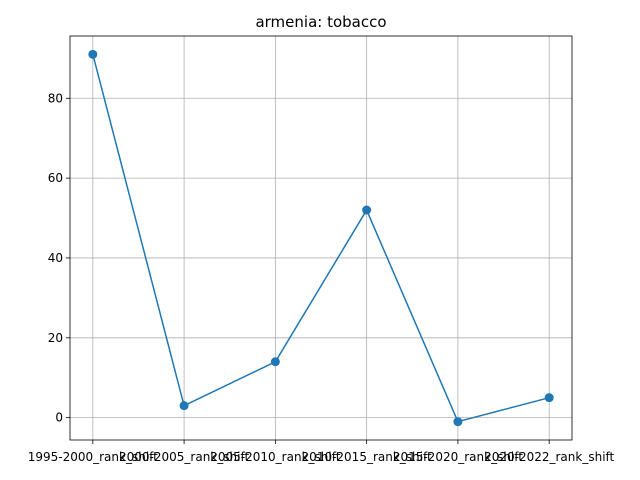  Describe the element at coordinates (549, 457) in the screenshot. I see `x-tick-label: 2020-2022_rank_shift` at that location.